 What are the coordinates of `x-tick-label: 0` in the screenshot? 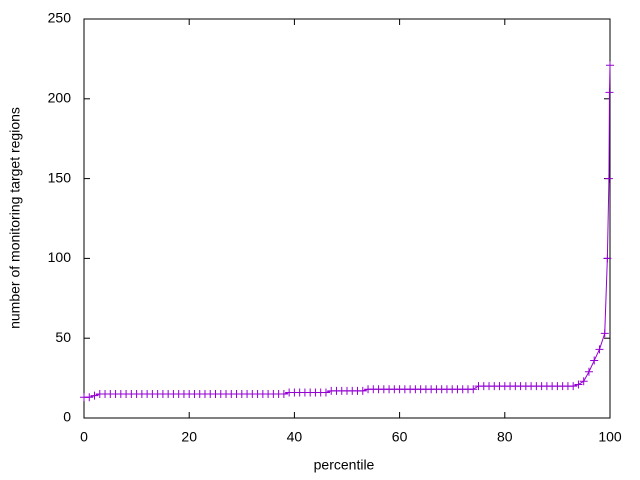 It's located at (84, 437).